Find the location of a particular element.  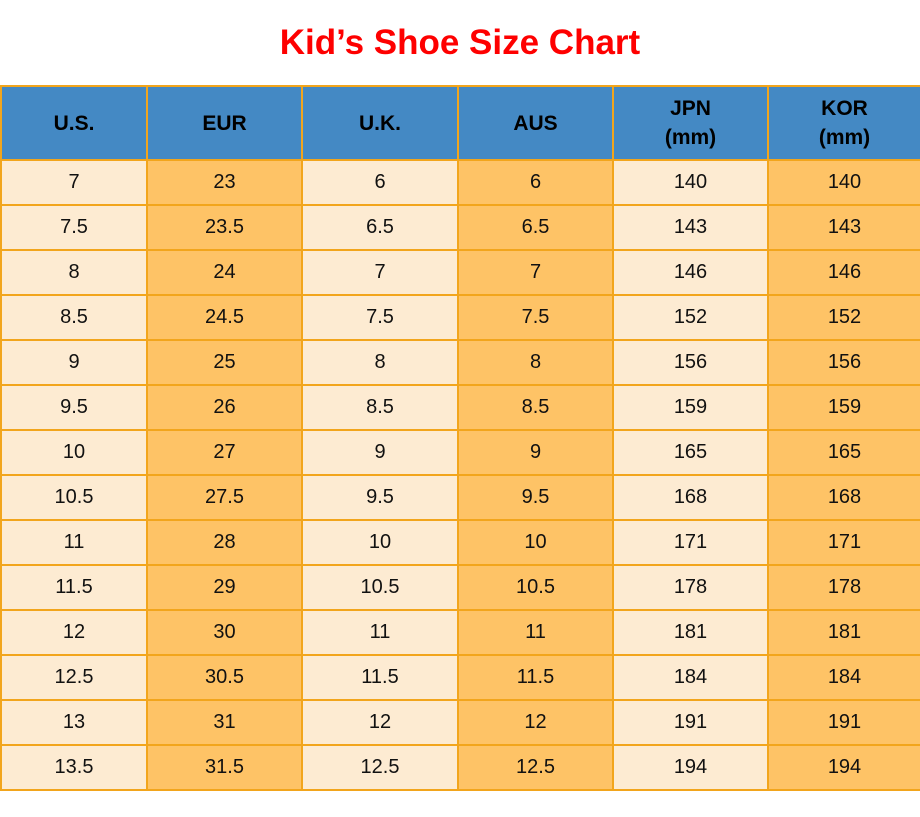

cell-eur: 27 is located at coordinates (224, 452).